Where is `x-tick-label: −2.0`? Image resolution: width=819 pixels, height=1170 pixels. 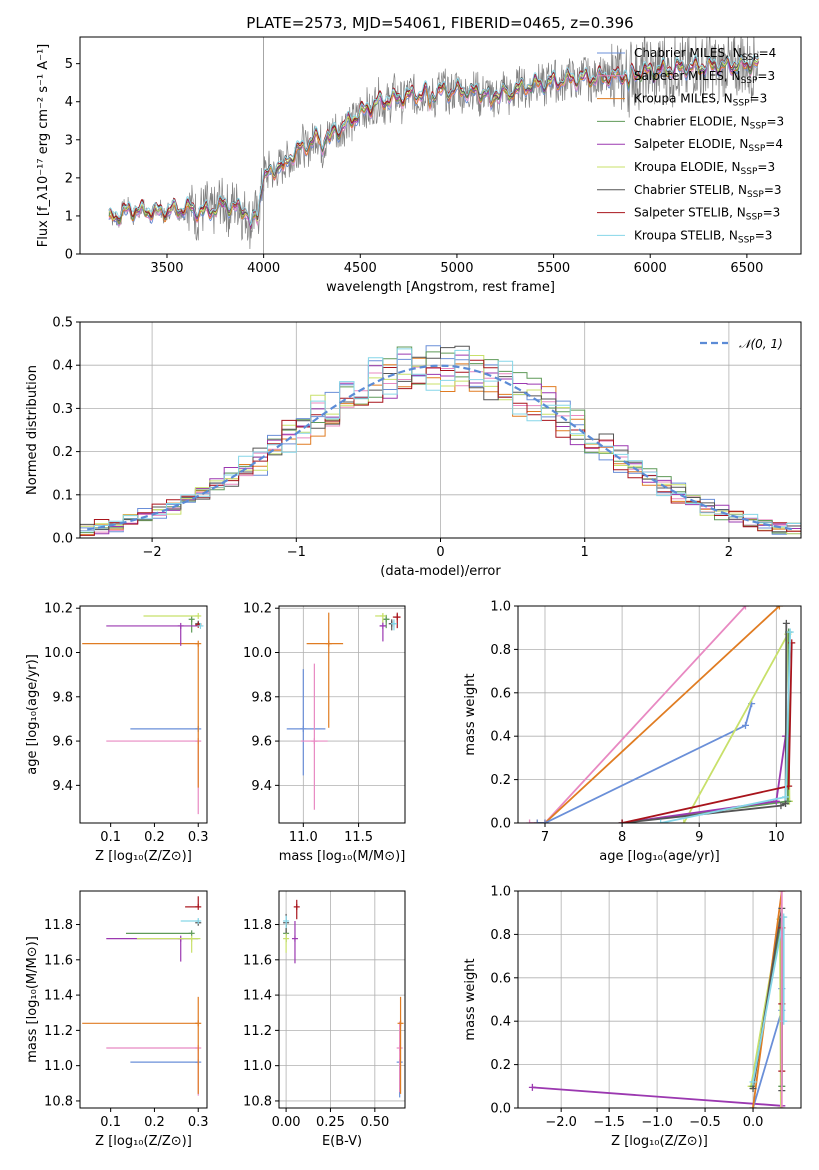 x-tick-label: −2.0 is located at coordinates (561, 1122).